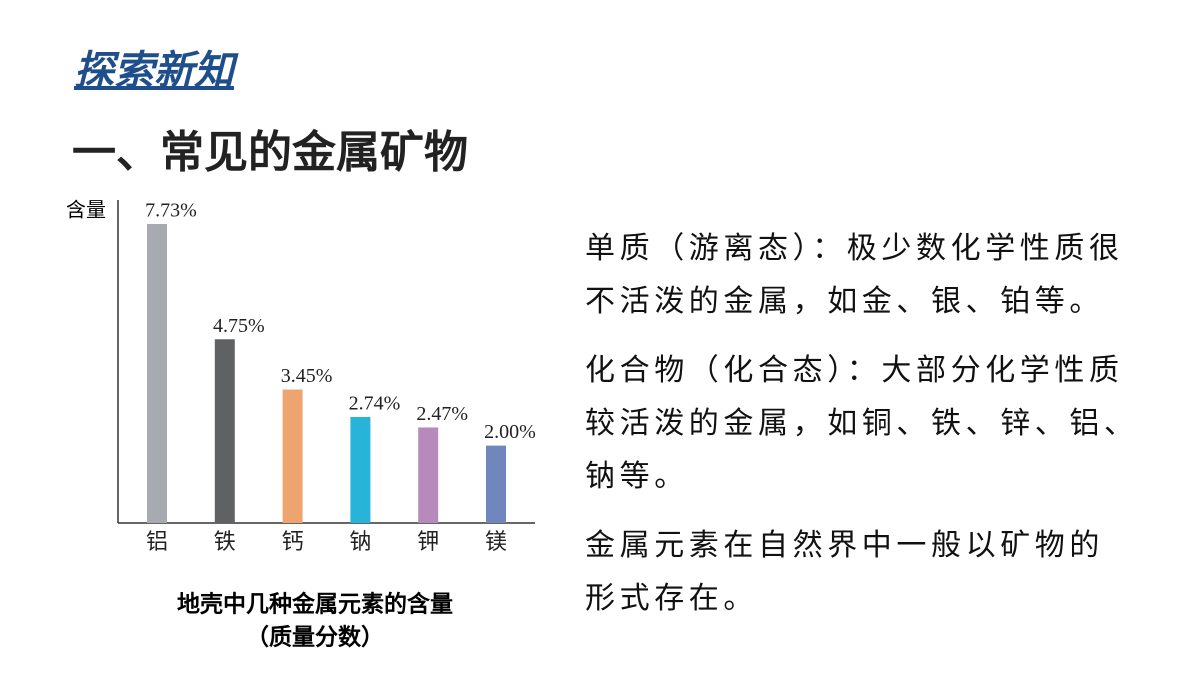  What do you see at coordinates (270, 152) in the screenshot?
I see `slide-title: 一、常见的金属矿物` at bounding box center [270, 152].